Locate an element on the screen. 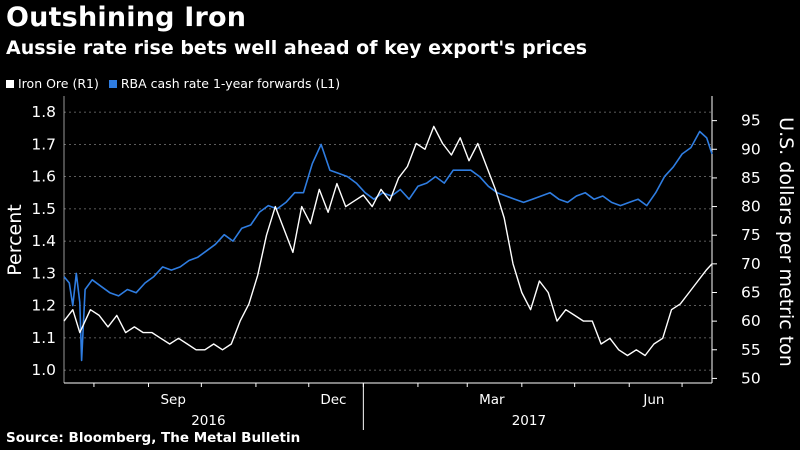  right-axis-ticks: 50 55 60 65 70 75 80 85 90 95 is located at coordinates (736, 249).